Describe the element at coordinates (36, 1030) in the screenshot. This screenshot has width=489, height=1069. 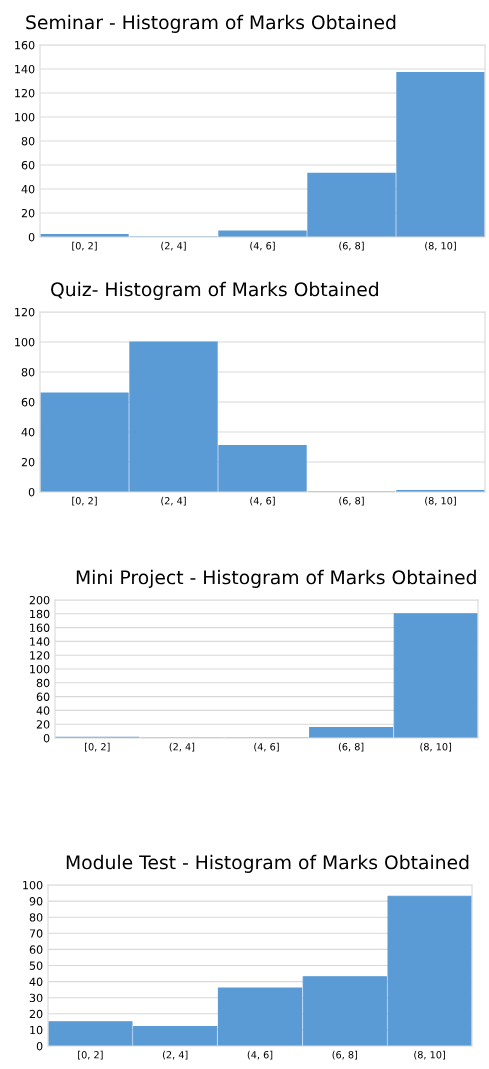
I see `y-tick-label: 10` at that location.